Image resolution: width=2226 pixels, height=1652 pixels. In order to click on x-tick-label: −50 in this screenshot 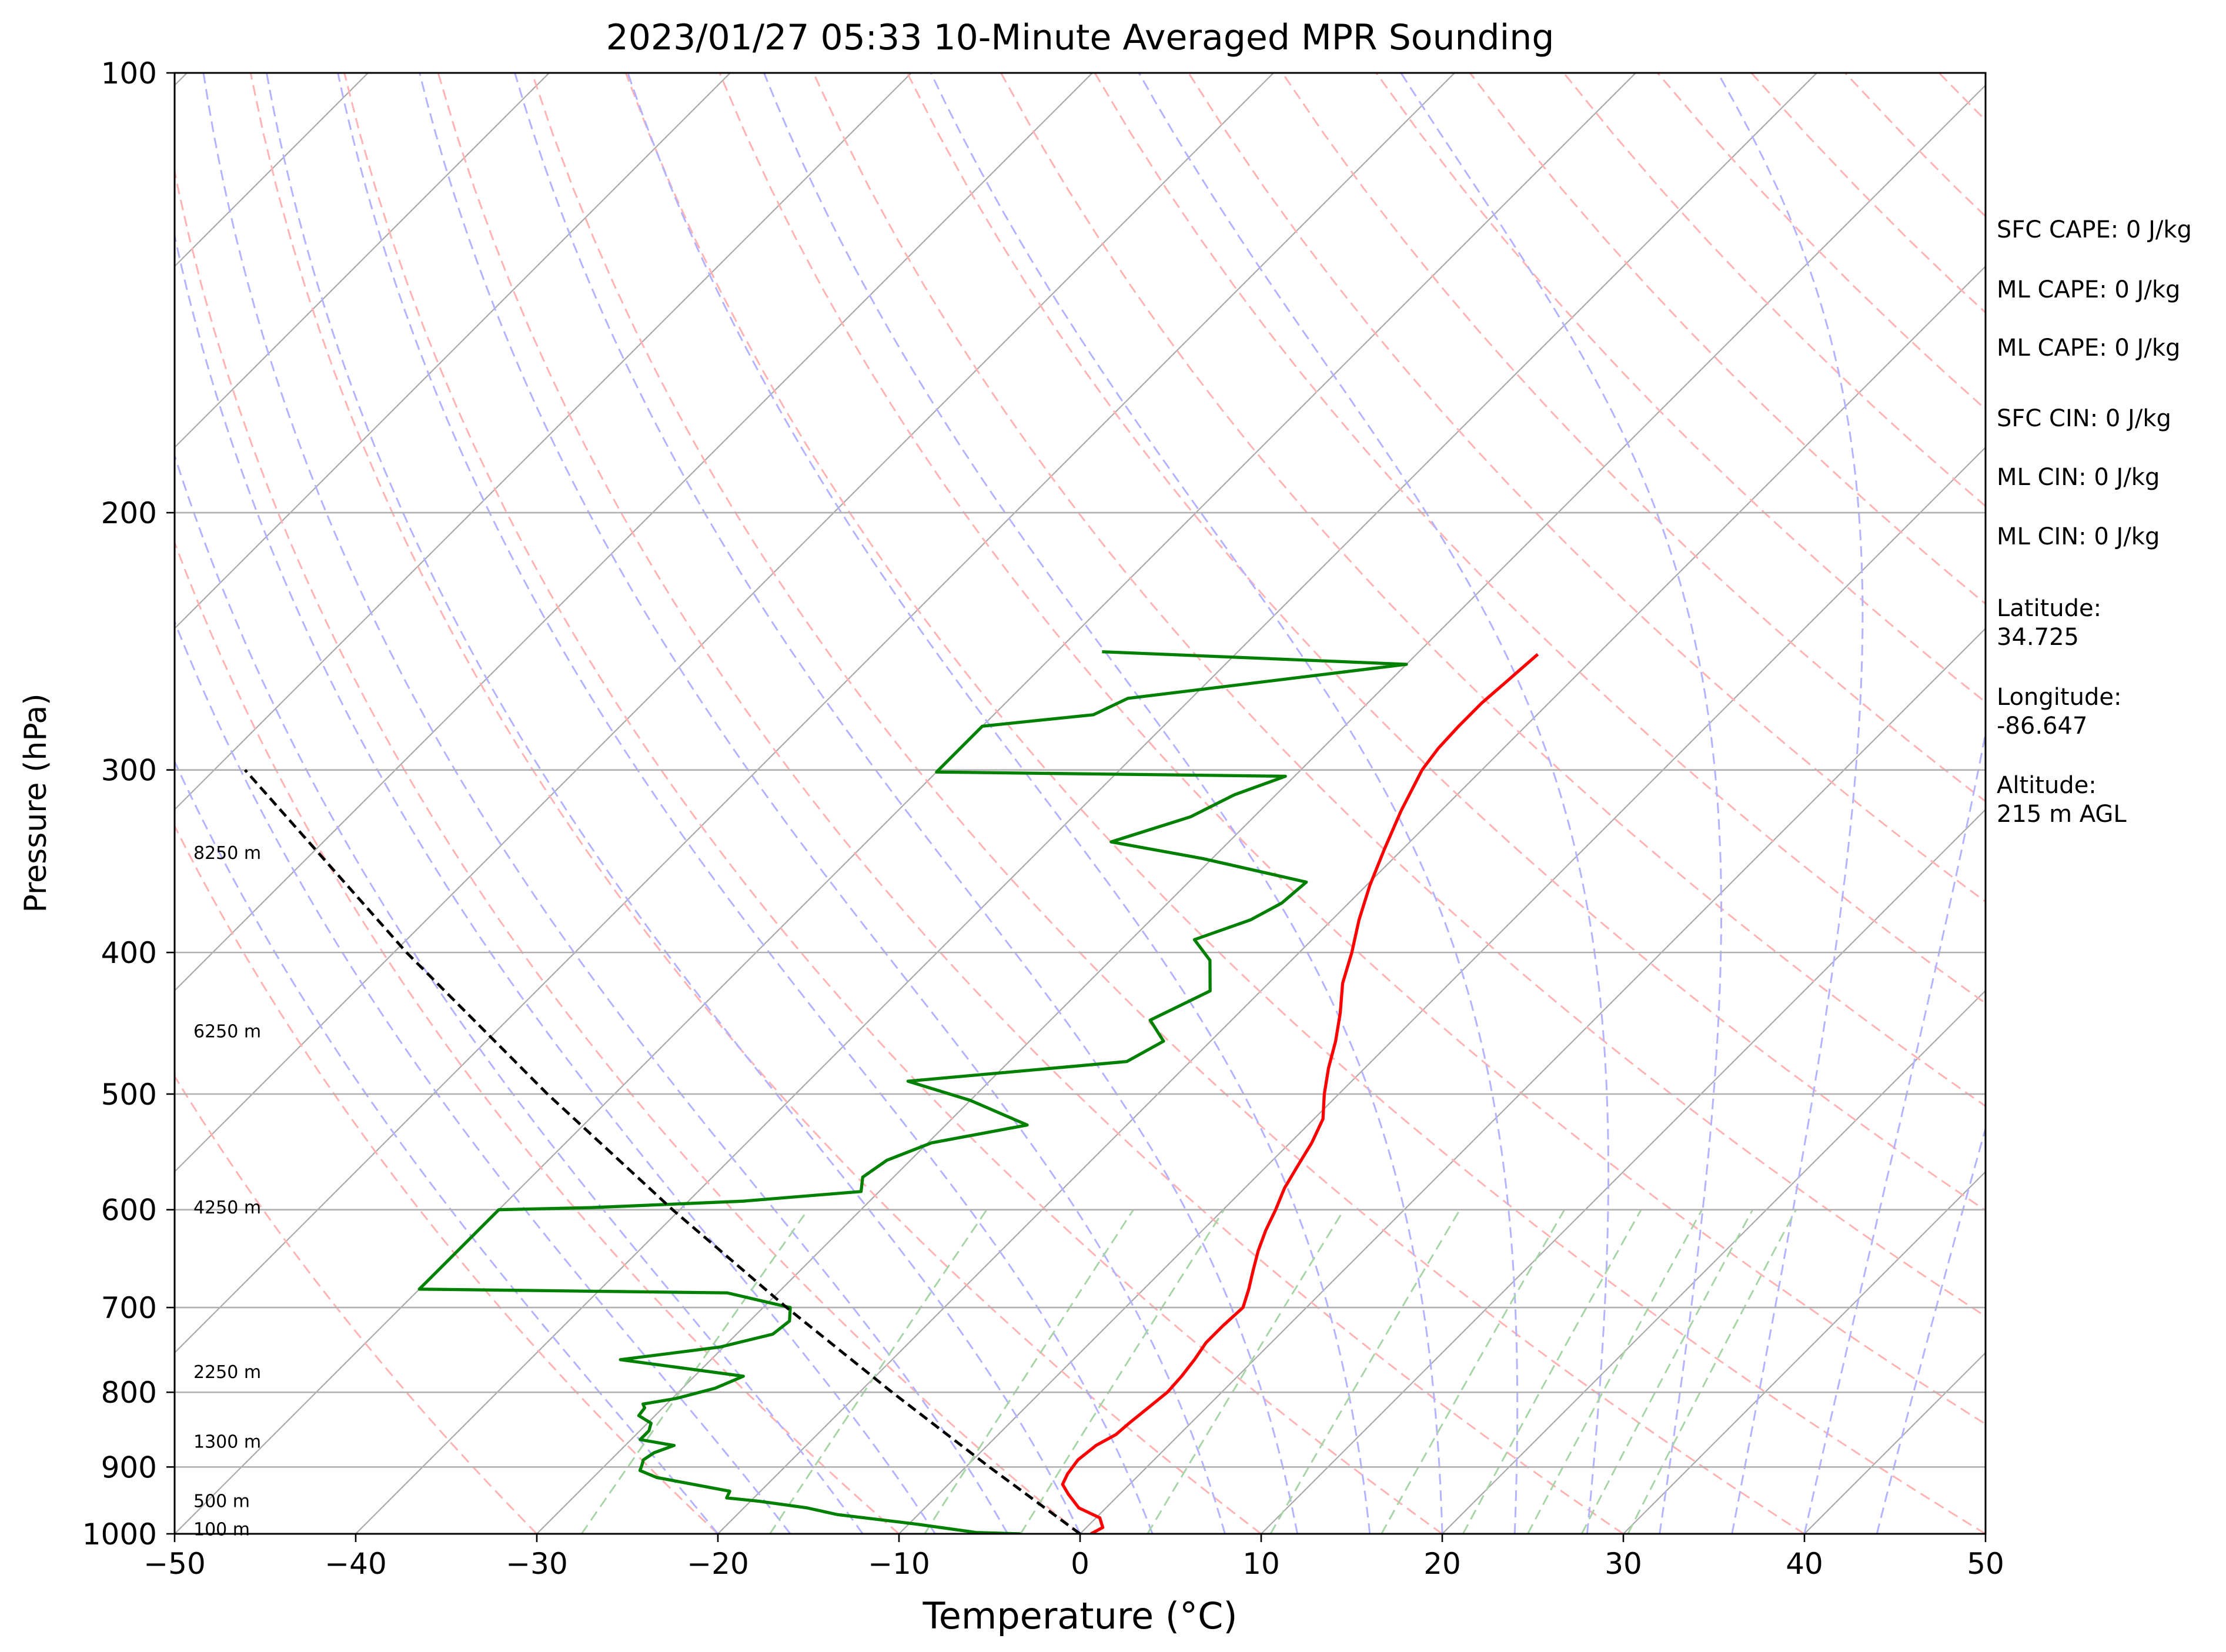, I will do `click(175, 1564)`.